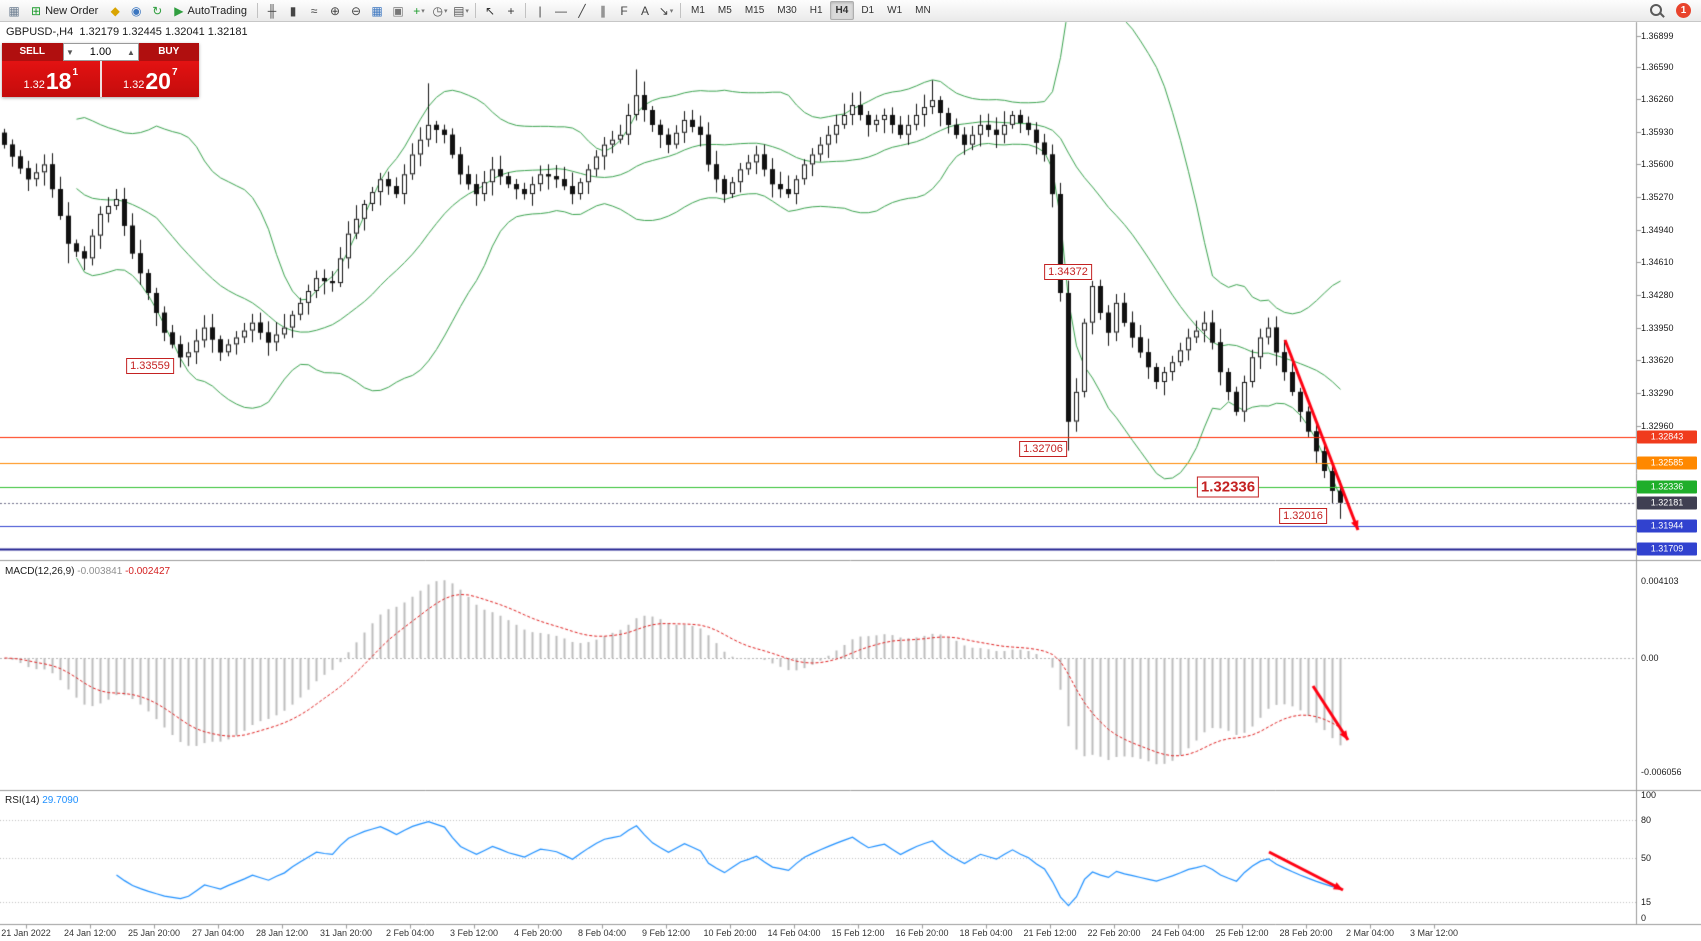 The image size is (1701, 941). Describe the element at coordinates (895, 10) in the screenshot. I see `timeframe-w1: W1` at that location.